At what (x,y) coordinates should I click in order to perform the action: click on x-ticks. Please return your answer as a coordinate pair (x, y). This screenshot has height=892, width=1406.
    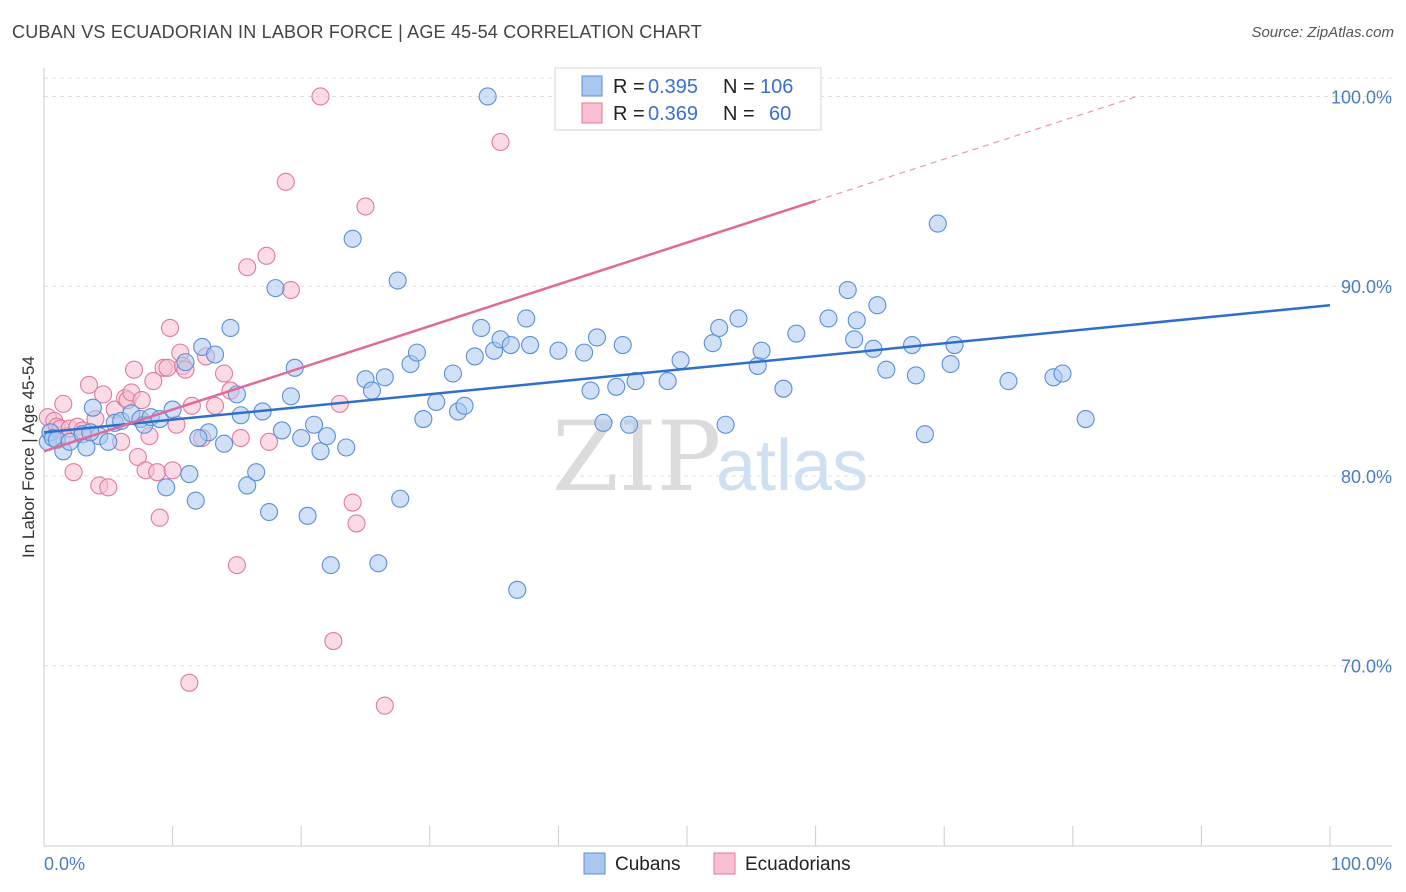
    Looking at the image, I should click on (687, 836).